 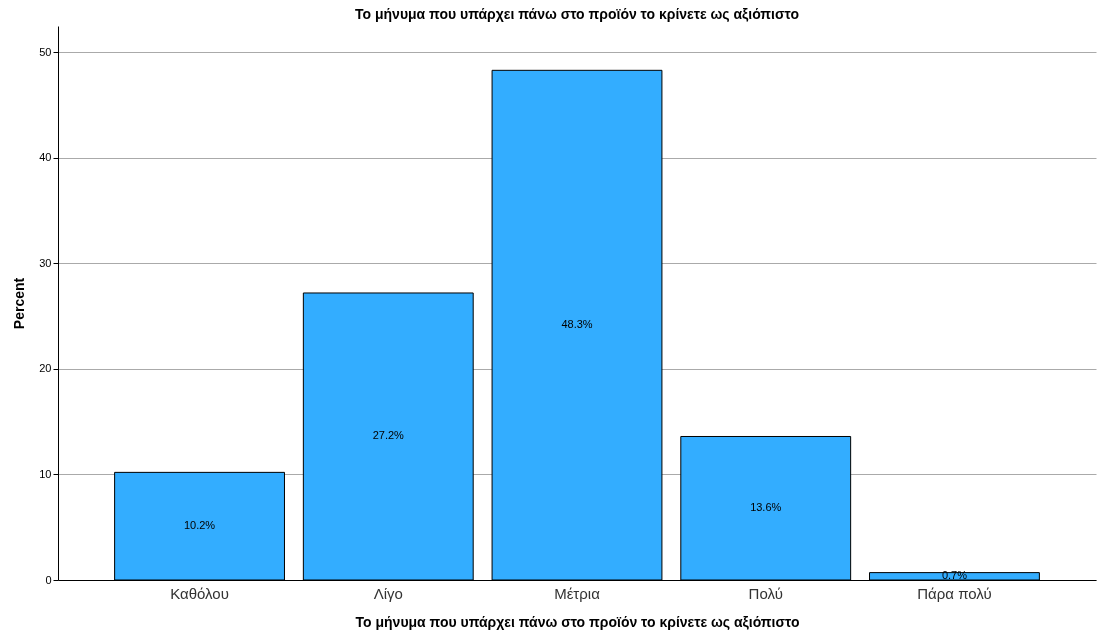 What do you see at coordinates (45, 368) in the screenshot?
I see `y-tick-label: 20` at bounding box center [45, 368].